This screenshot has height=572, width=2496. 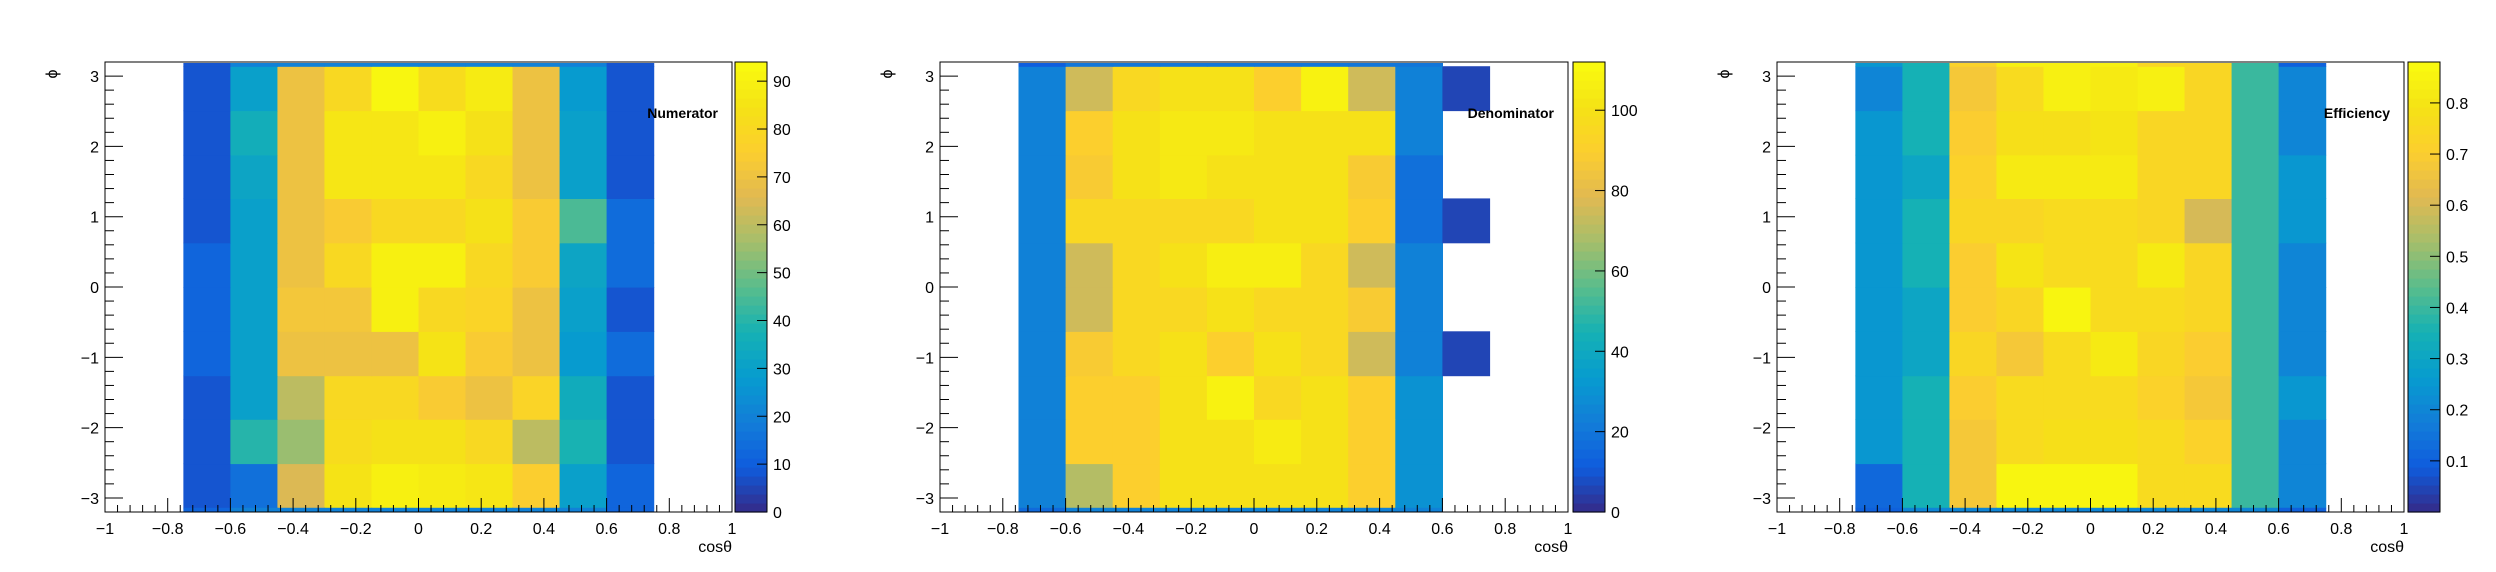 I want to click on y-tick-label: −3, so click(x=1762, y=499).